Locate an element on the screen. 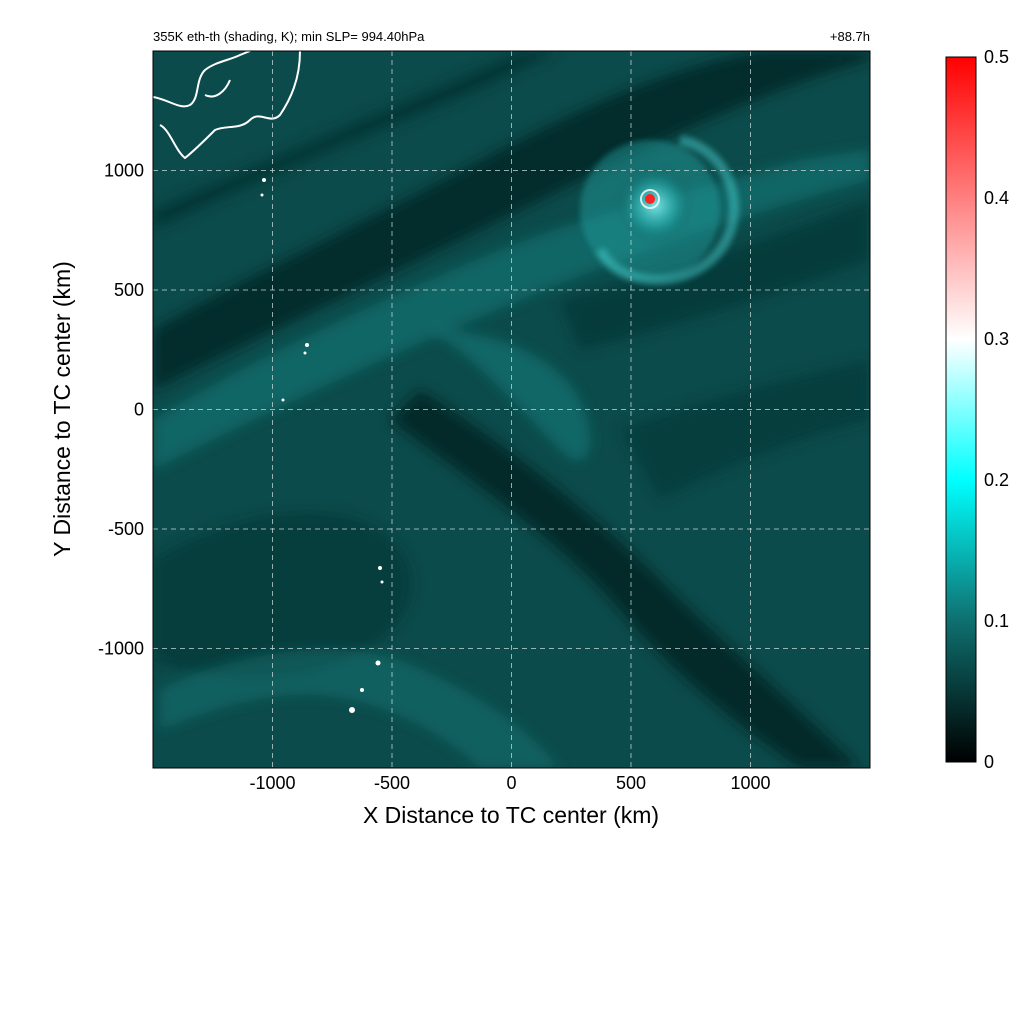 This screenshot has width=1024, height=1024. colorbar-tick-label: 0 is located at coordinates (989, 762).